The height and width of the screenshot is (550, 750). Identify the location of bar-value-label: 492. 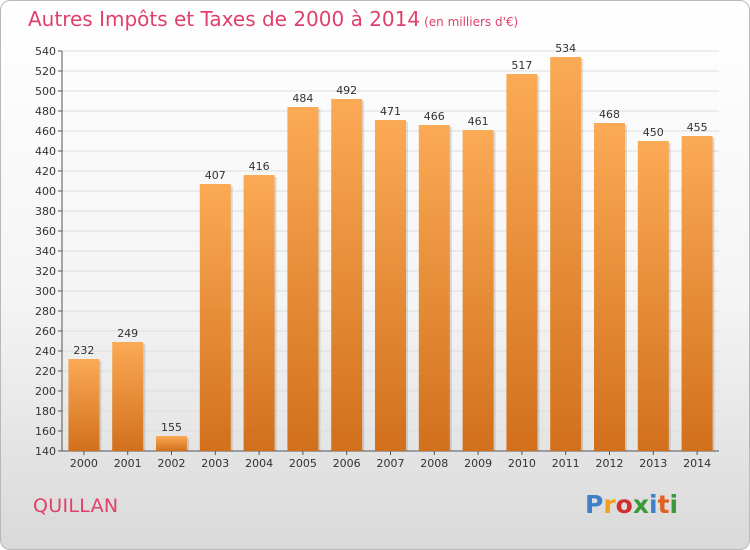
(346, 90).